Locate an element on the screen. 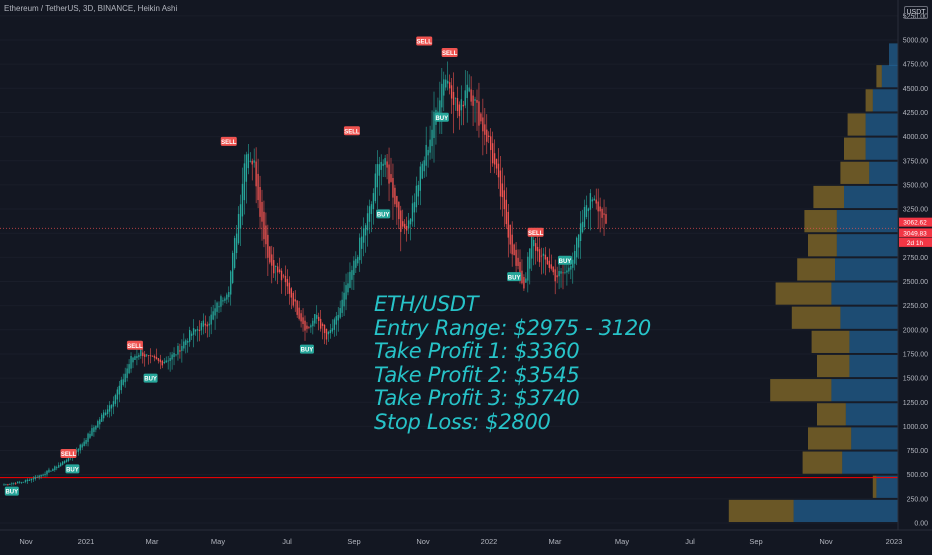 This screenshot has width=932, height=555. x-tick-label: 2023 is located at coordinates (894, 541).